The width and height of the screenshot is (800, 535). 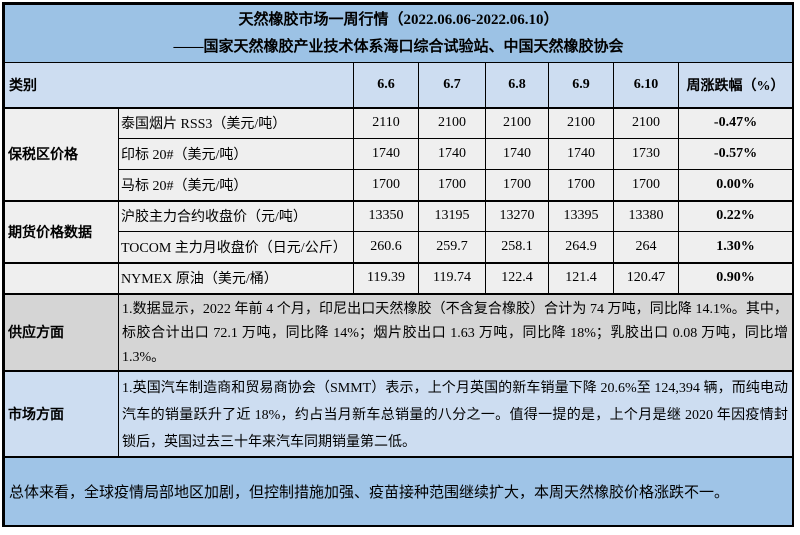 I want to click on value-cell: 13270, so click(x=517, y=216).